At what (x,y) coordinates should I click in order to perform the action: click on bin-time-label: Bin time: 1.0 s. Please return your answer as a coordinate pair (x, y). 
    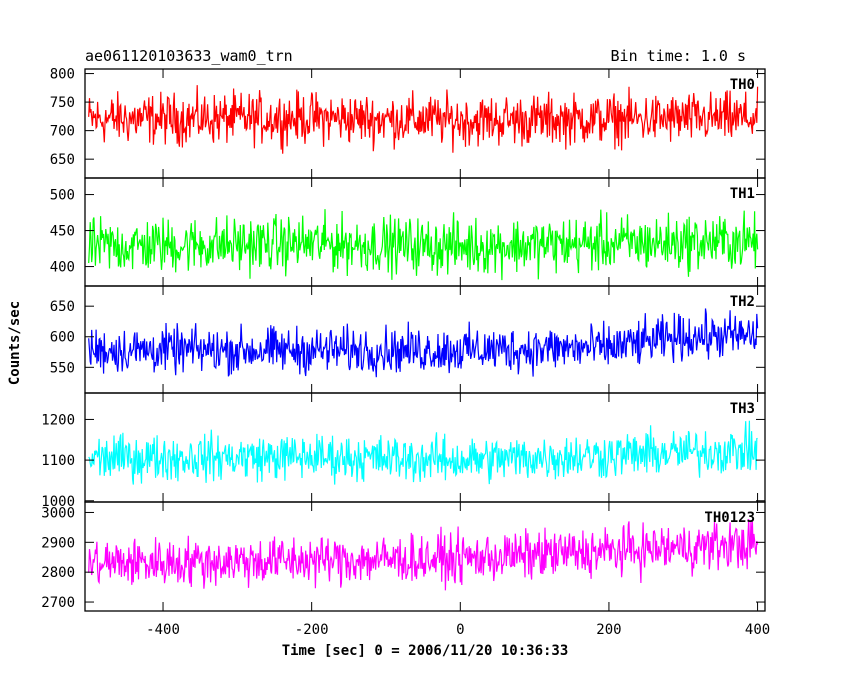
    Looking at the image, I should click on (678, 56).